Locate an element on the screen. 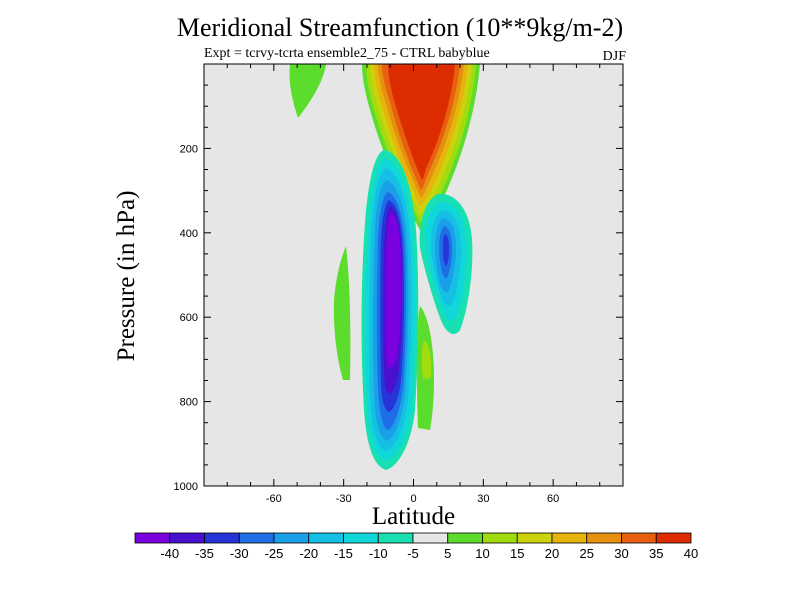 Image resolution: width=800 pixels, height=600 pixels. colorbar-label: 15 is located at coordinates (517, 553).